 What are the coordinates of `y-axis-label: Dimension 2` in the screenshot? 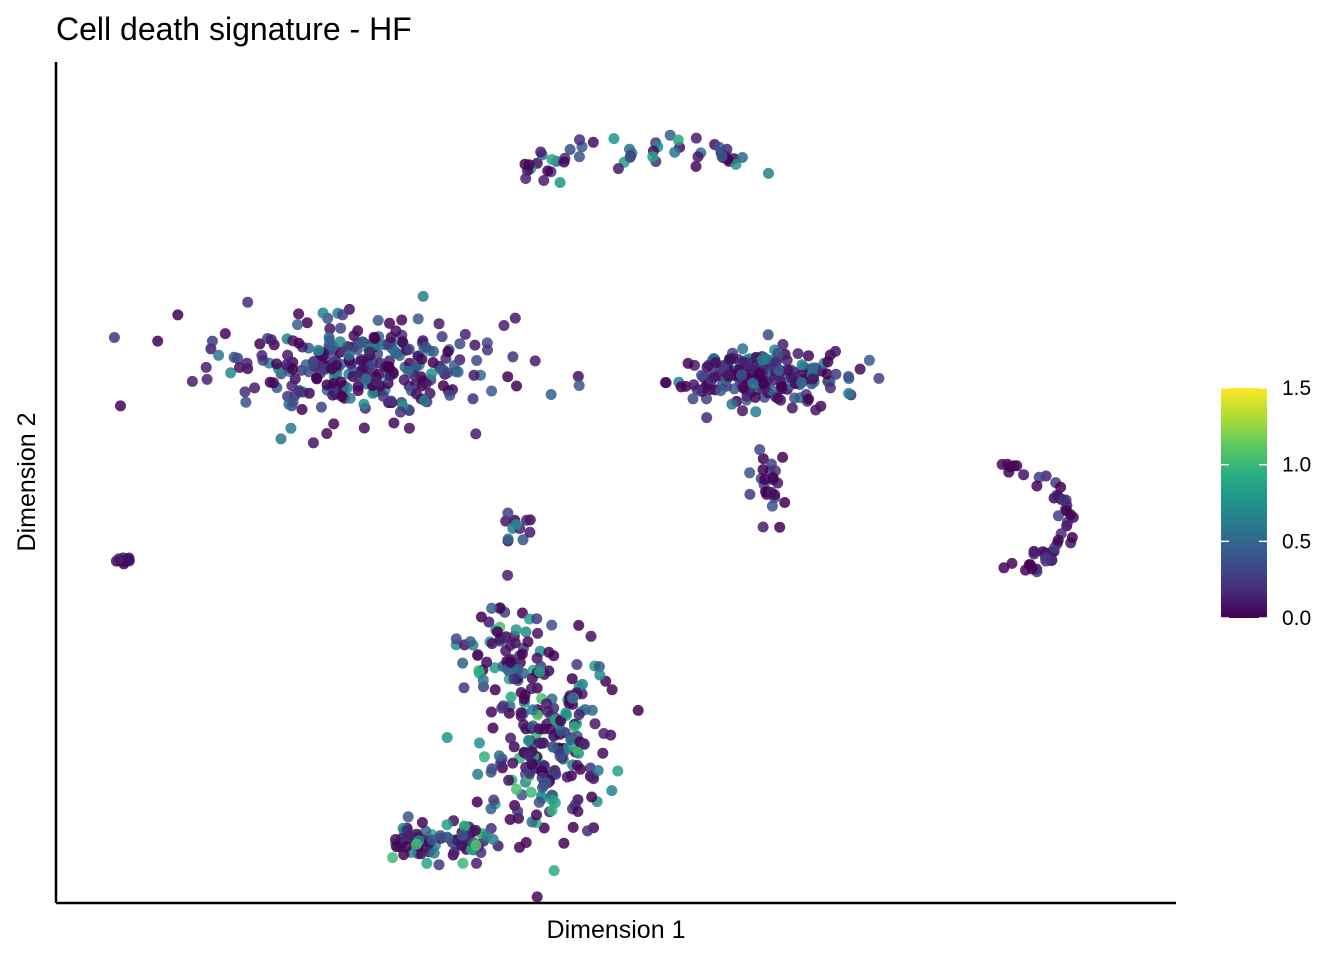 It's located at (27, 482).